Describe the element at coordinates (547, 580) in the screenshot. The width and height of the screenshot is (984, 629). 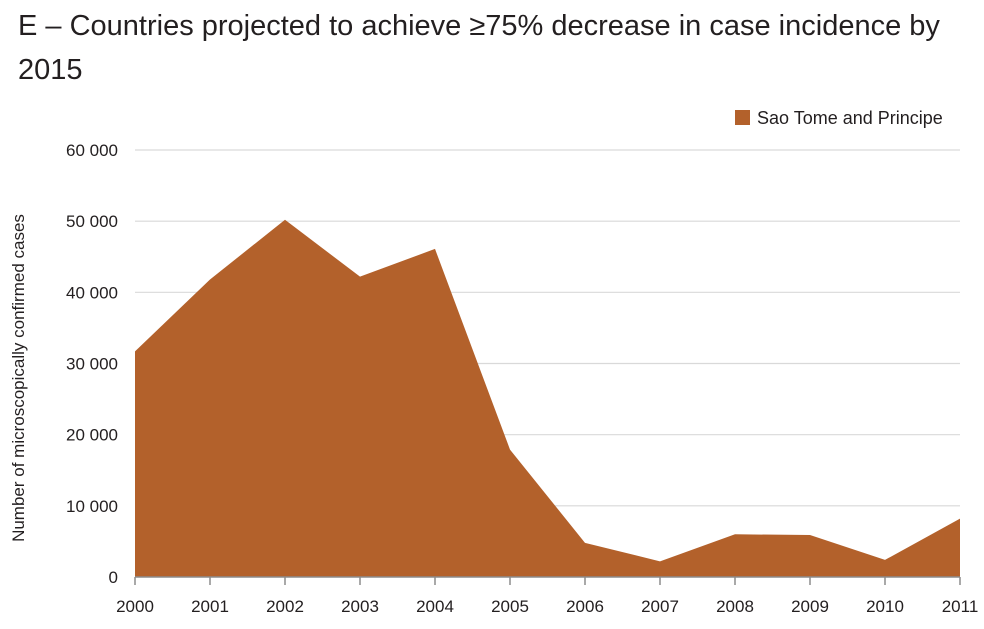
I see `axes` at that location.